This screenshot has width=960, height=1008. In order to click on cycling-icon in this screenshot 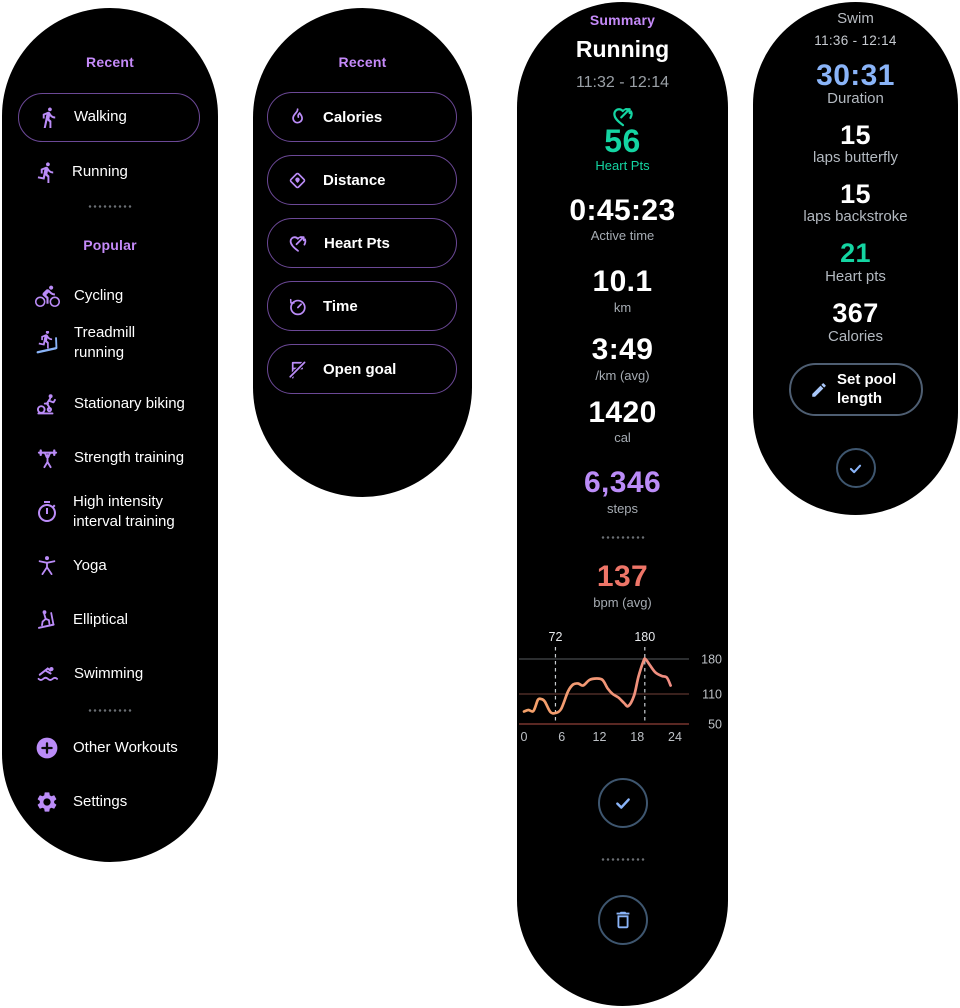, I will do `click(47, 296)`.